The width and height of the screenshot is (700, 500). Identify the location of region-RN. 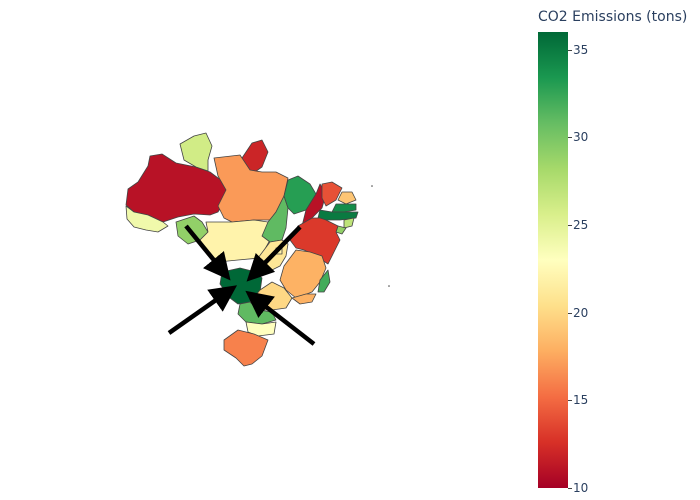
(347, 198).